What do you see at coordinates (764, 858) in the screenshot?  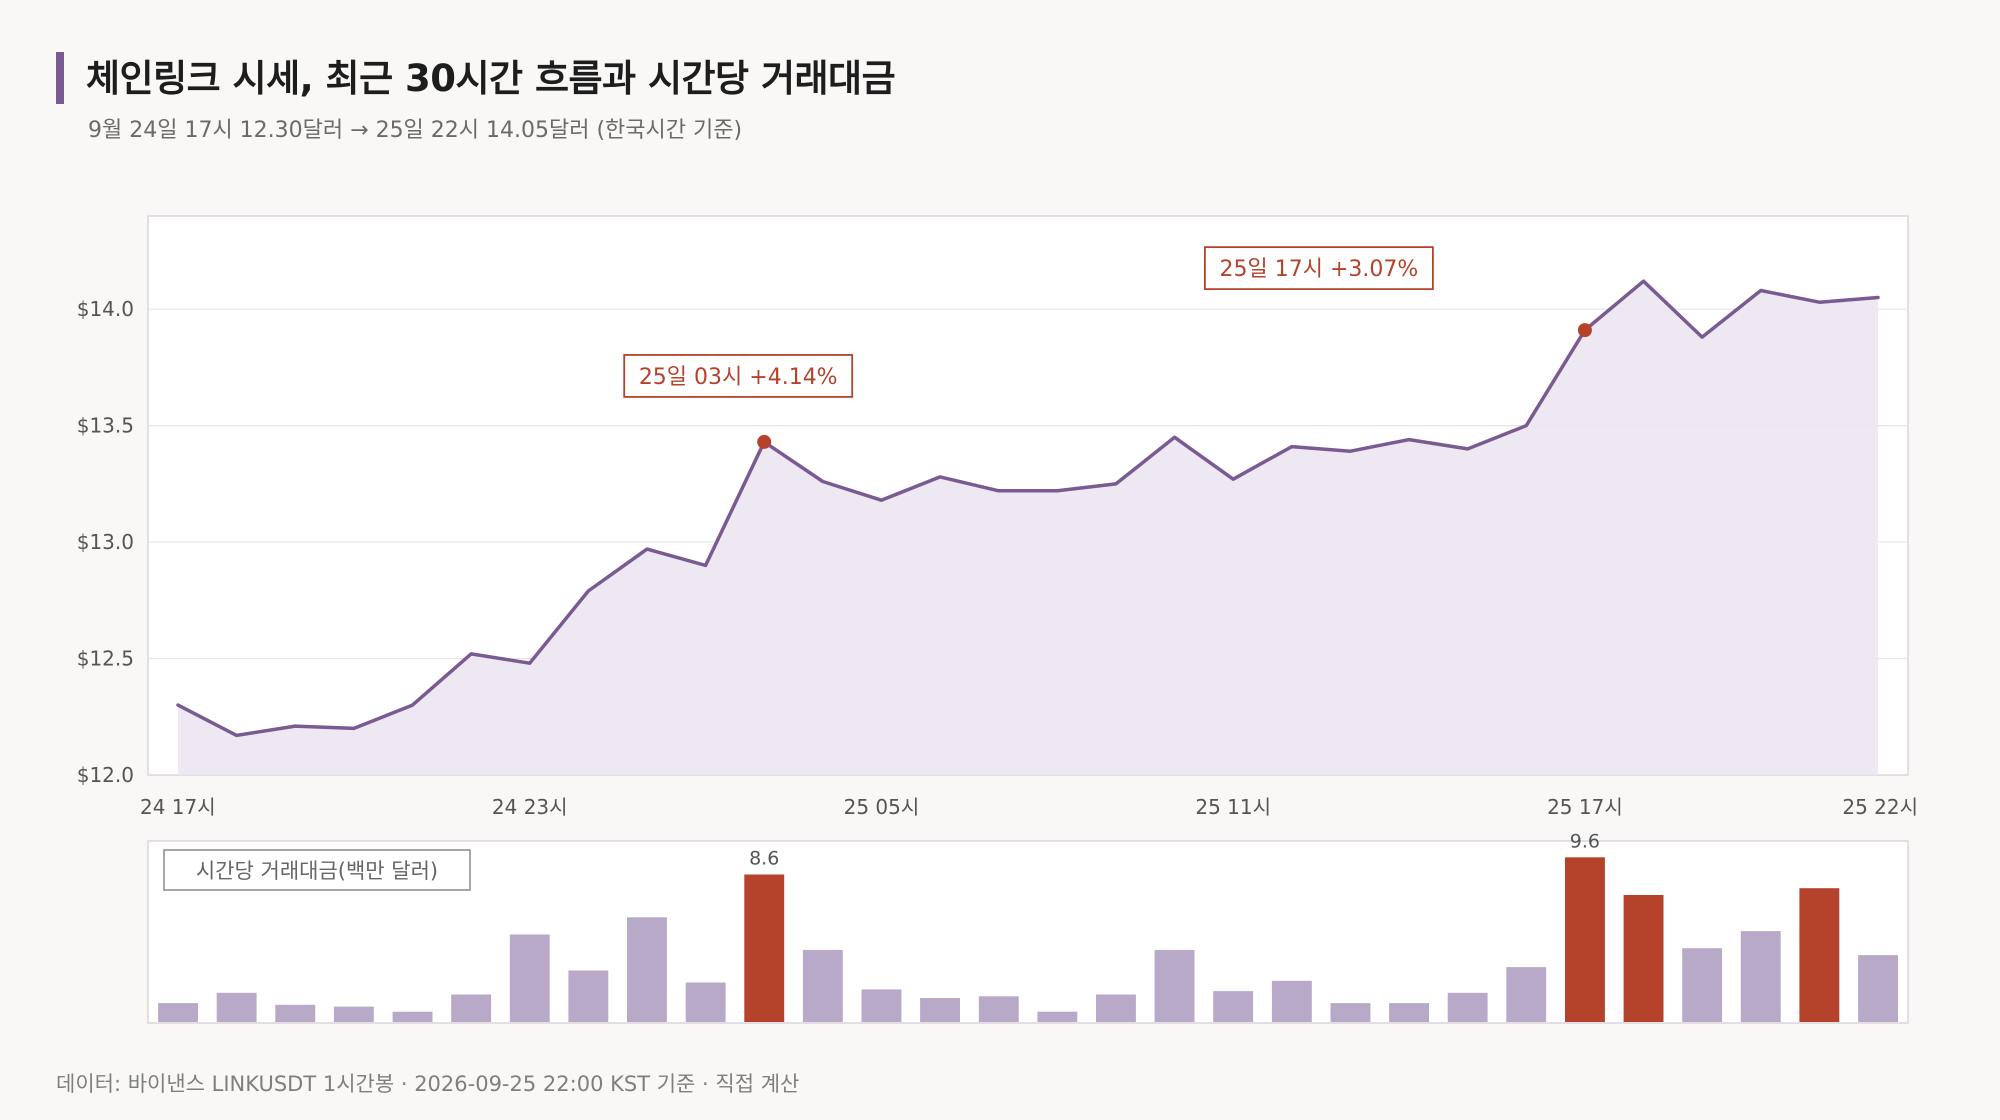 I see `volume-value-label: 8.6` at bounding box center [764, 858].